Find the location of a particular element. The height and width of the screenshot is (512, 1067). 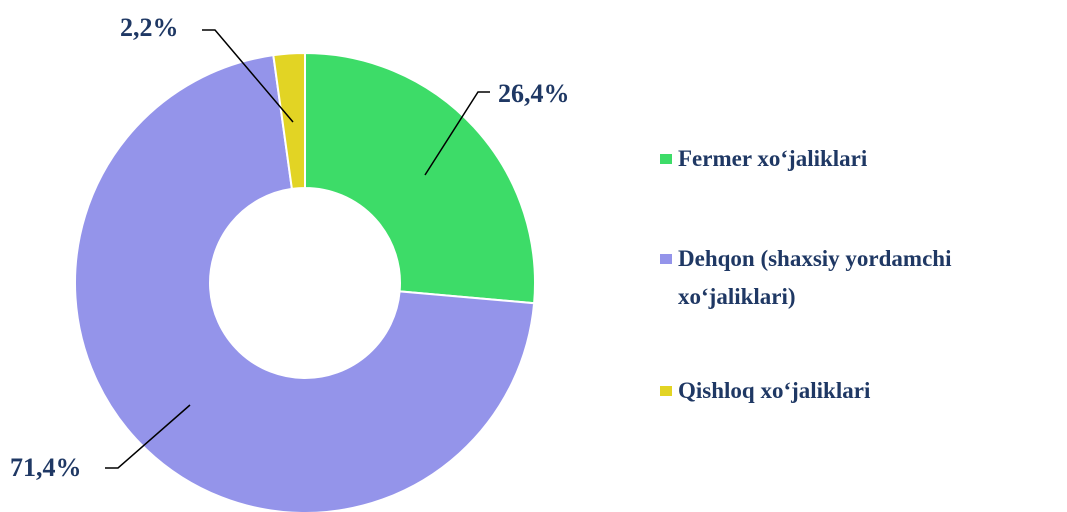

data-label: 71,4% is located at coordinates (46, 467).